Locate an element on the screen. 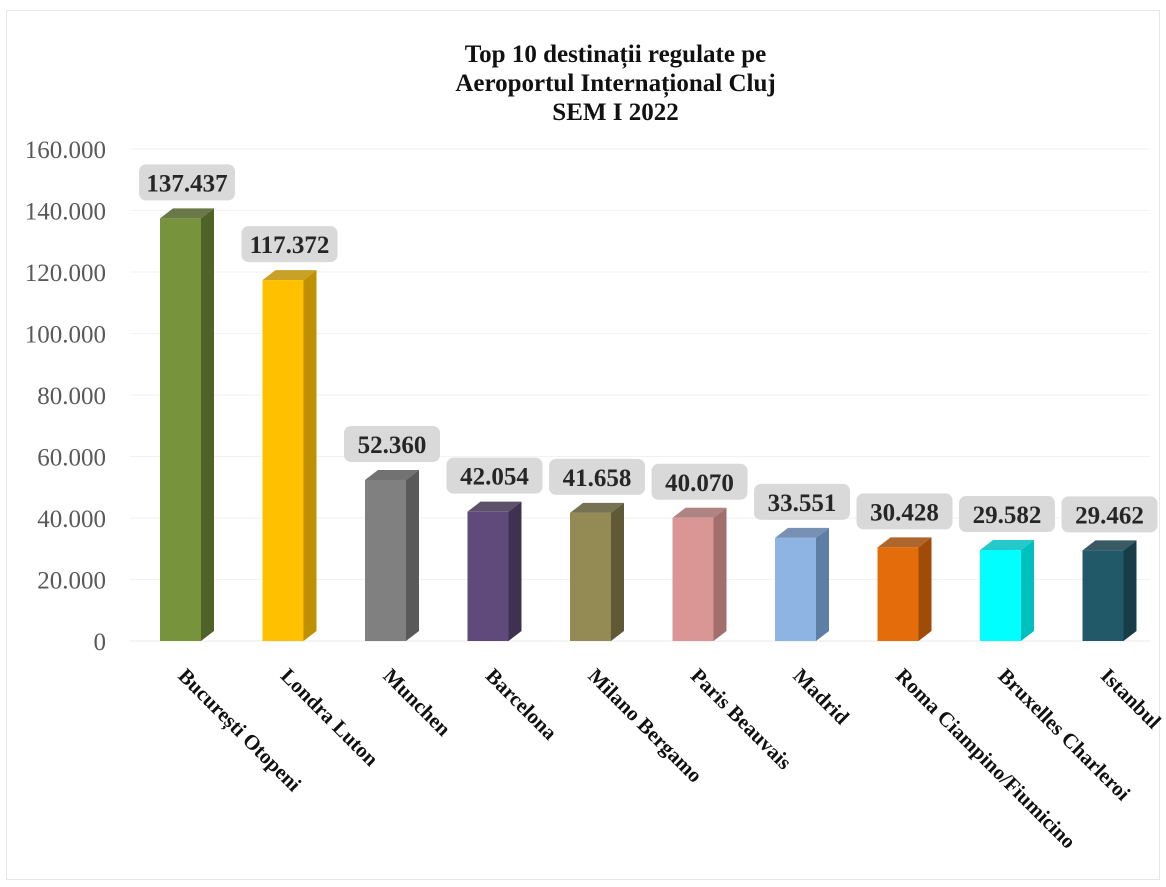 This screenshot has height=887, width=1166. data-label: 33.551 is located at coordinates (802, 503).